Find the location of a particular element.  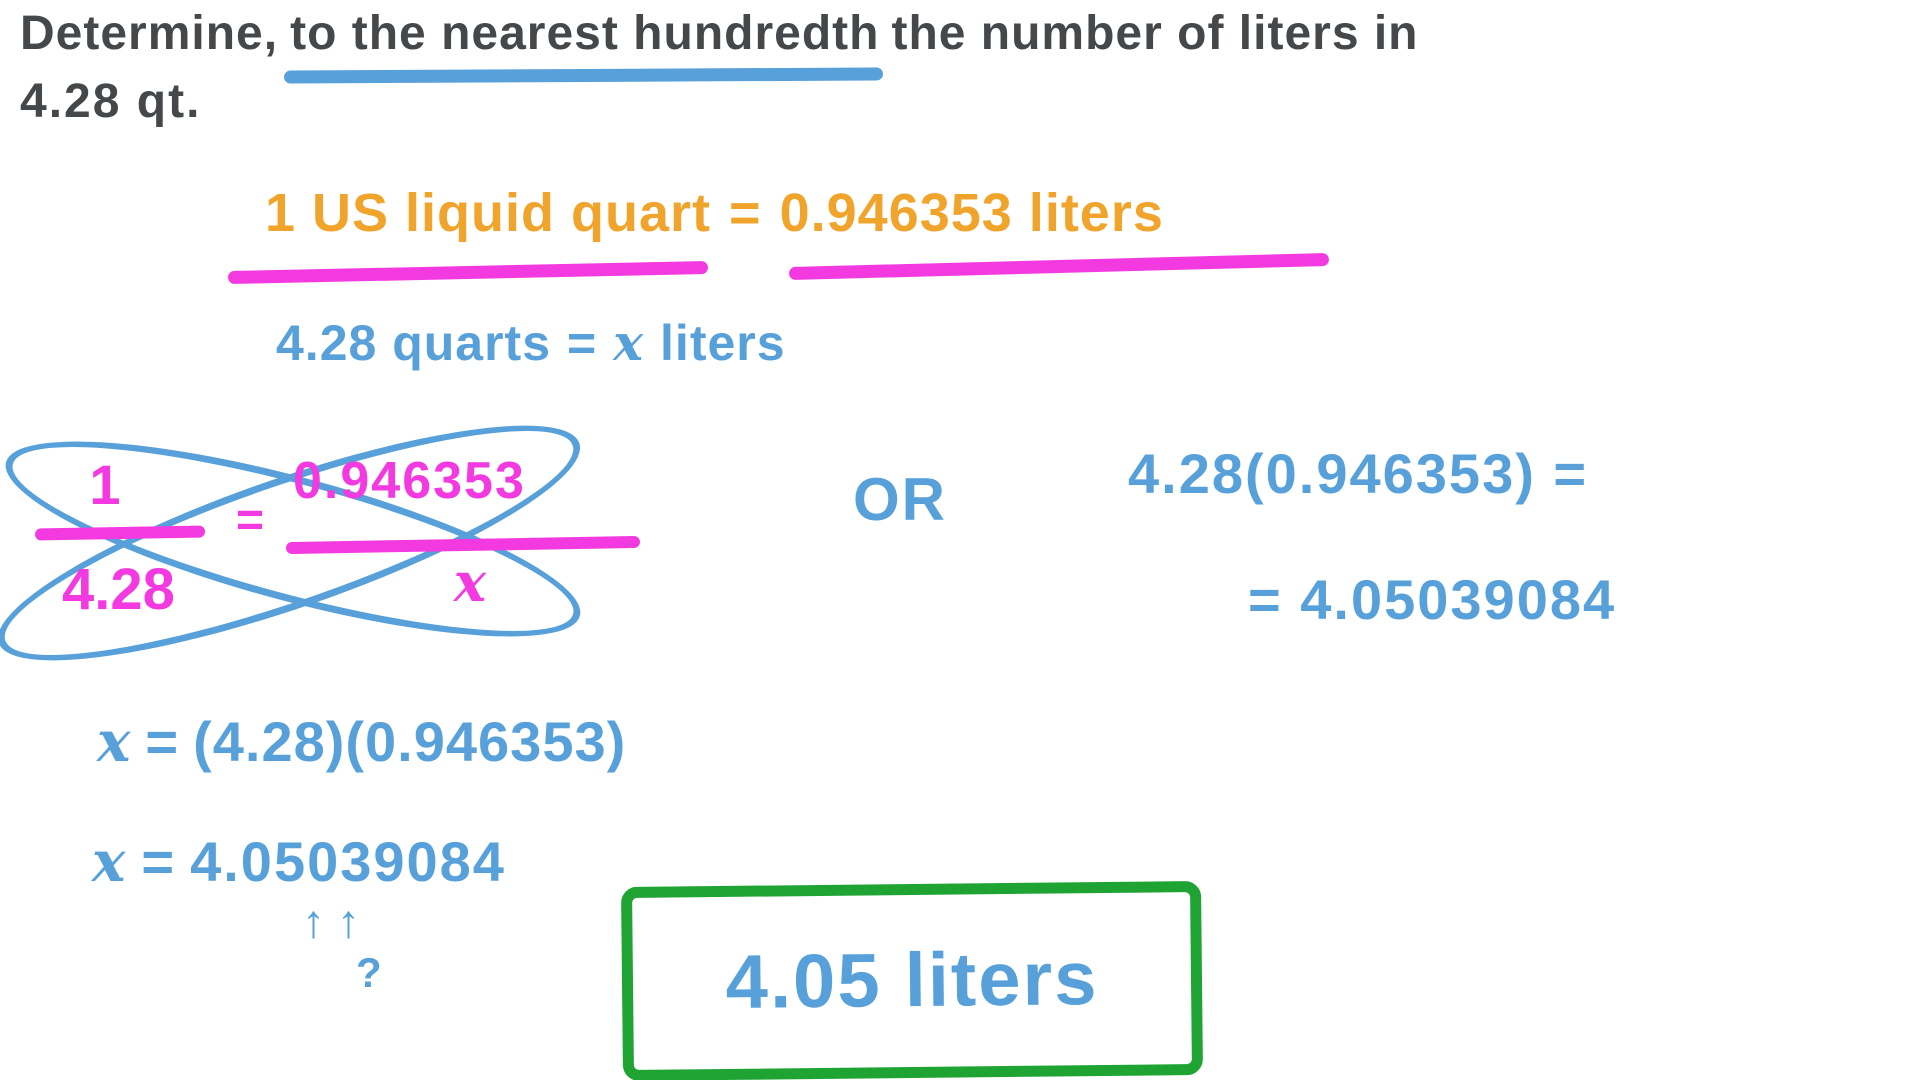

final-answer-text: 4.05 liters is located at coordinates (912, 980).